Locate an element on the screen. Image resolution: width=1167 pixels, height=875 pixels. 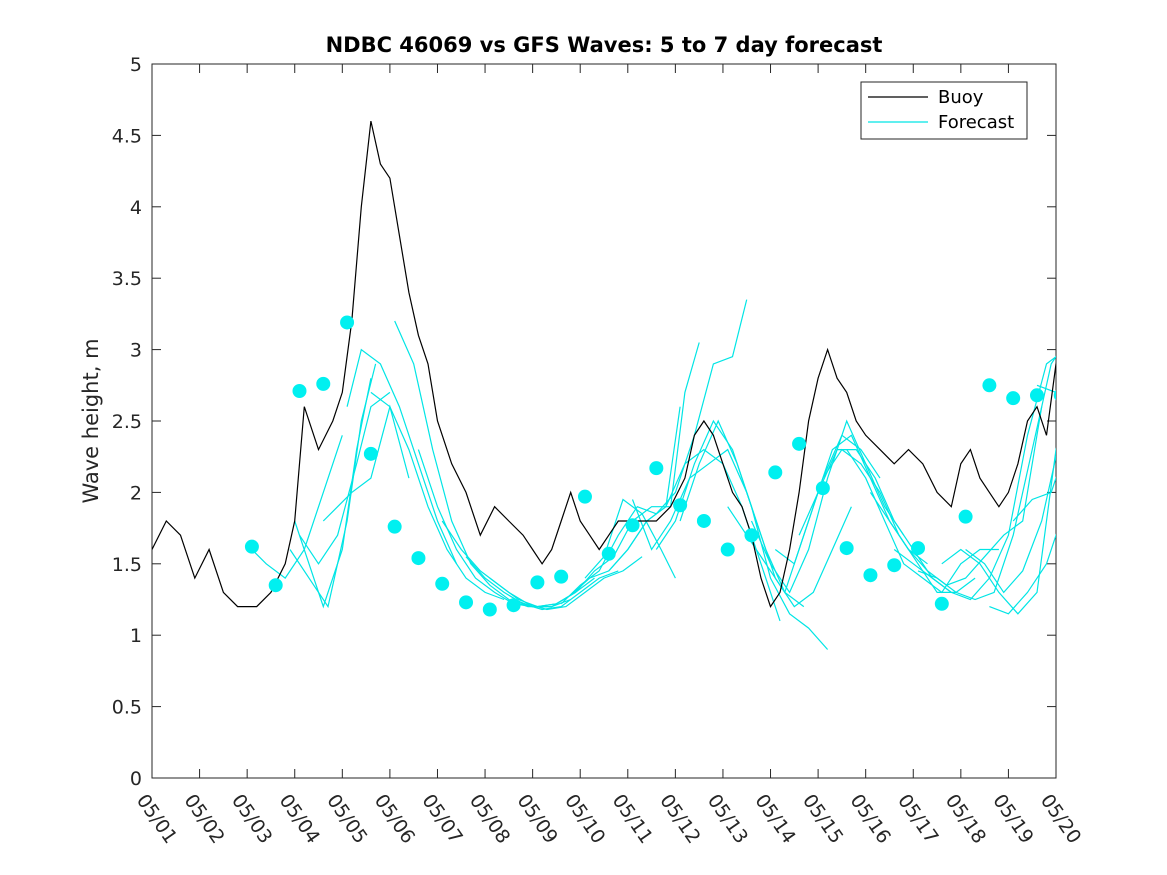
y-tick-label: 4.5 is located at coordinates (127, 136).